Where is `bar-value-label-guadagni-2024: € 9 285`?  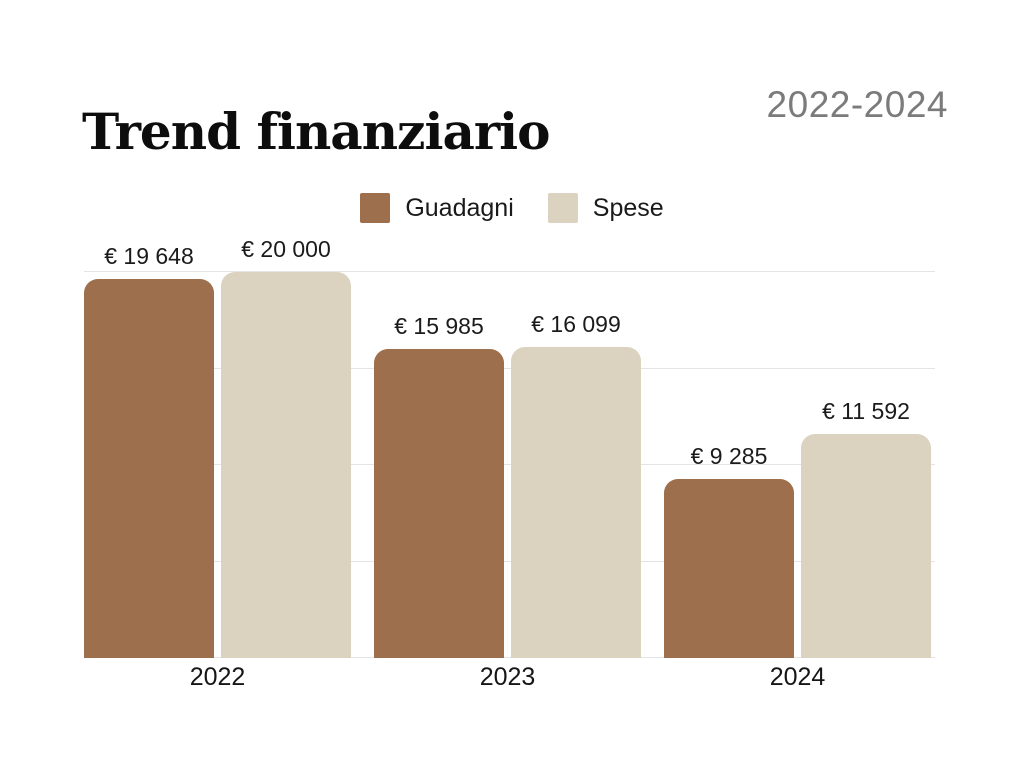
bar-value-label-guadagni-2024: € 9 285 is located at coordinates (729, 456).